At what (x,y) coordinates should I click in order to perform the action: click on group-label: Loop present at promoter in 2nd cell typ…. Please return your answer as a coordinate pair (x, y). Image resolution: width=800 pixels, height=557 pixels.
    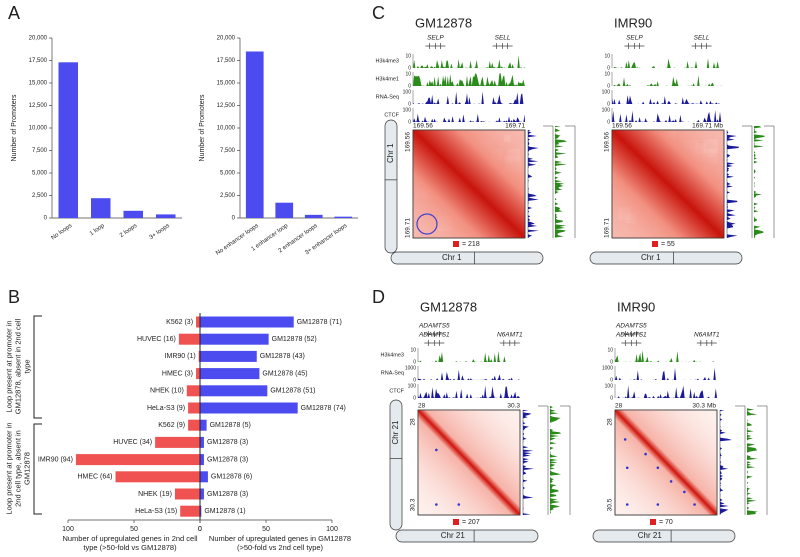
    Looking at the image, I should click on (18, 468).